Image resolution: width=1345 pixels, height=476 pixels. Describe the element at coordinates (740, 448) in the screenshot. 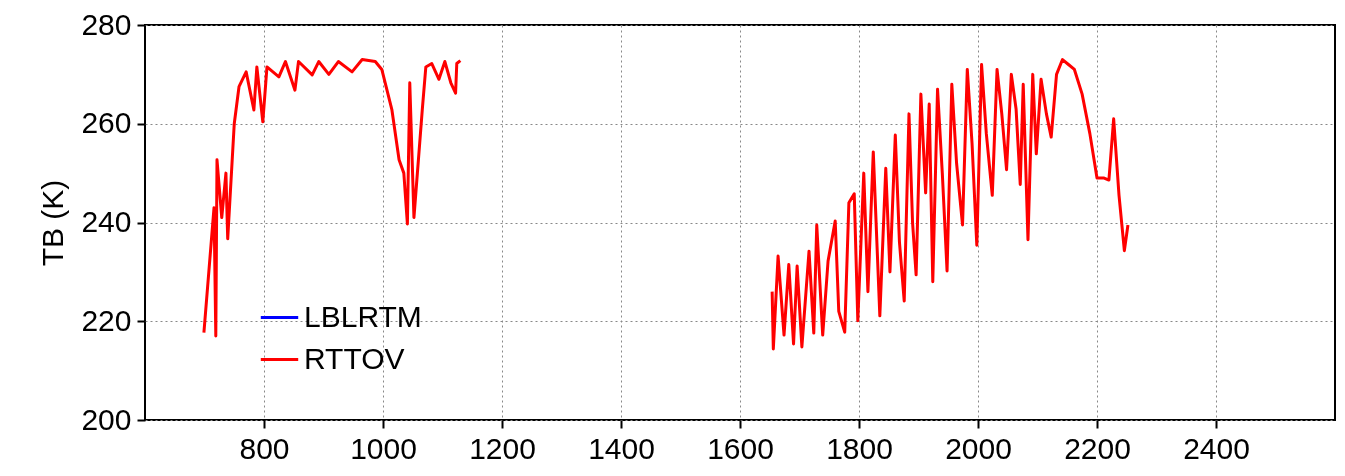

I see `x-tick-label: 1600` at that location.